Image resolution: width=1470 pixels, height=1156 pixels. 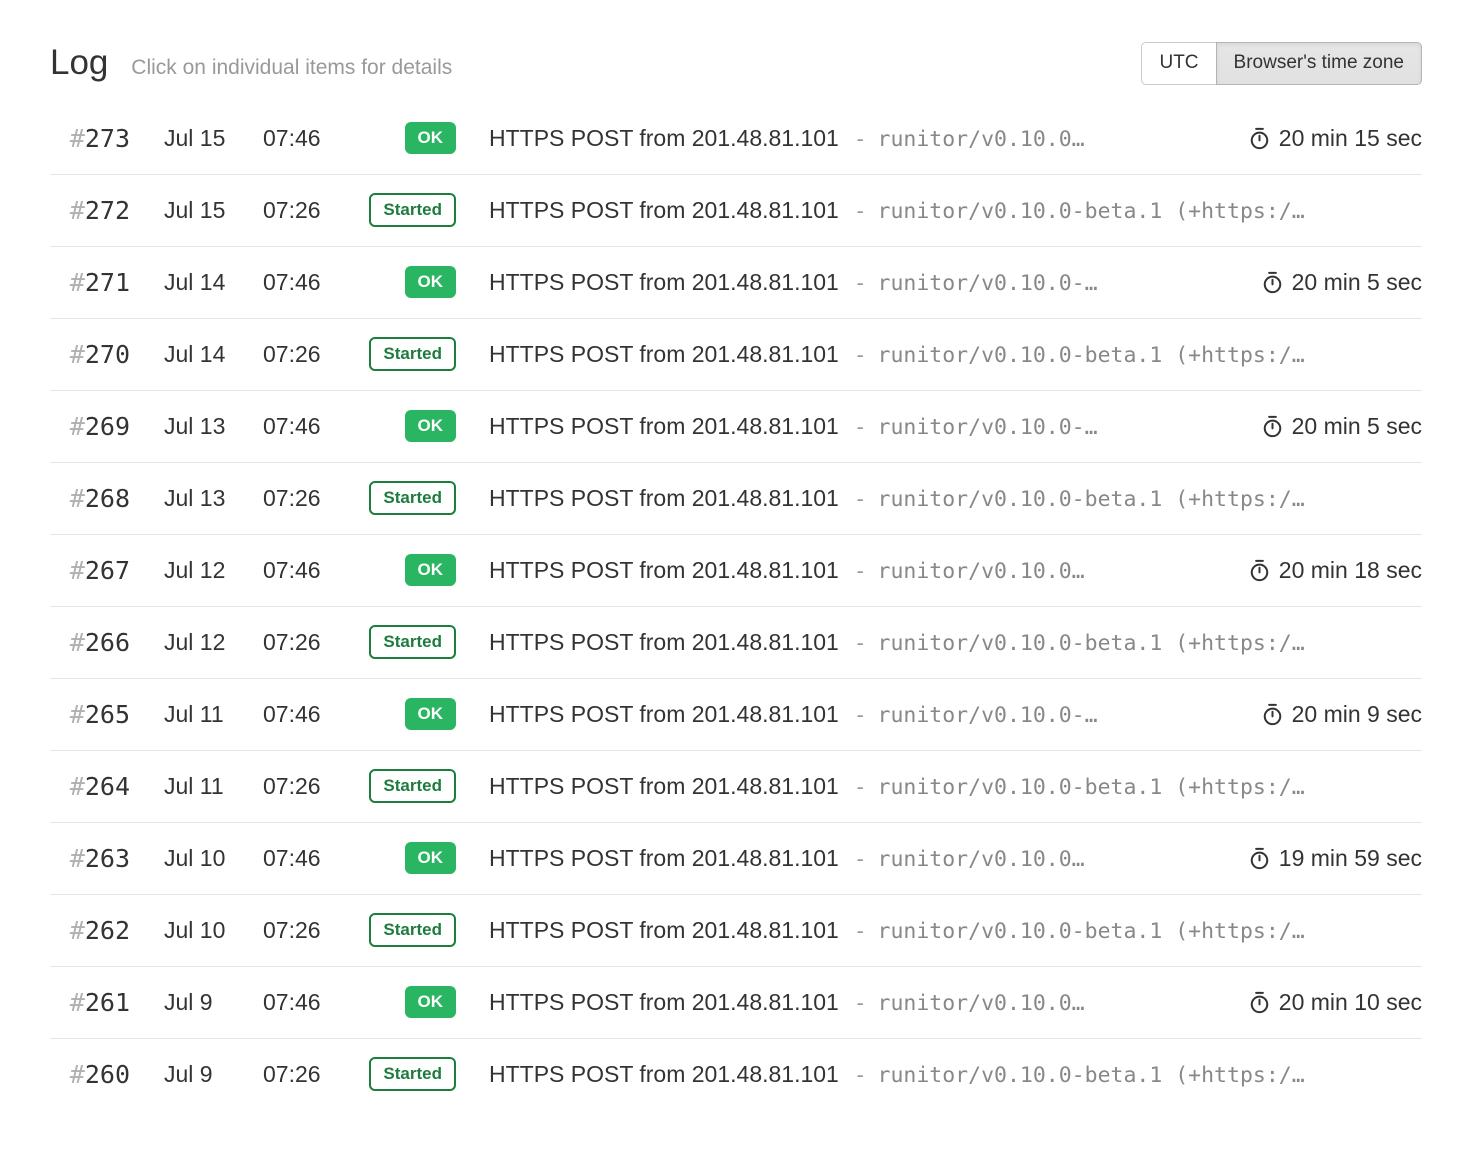 I want to click on duration-text: 20 min 15 sec, so click(x=1350, y=137).